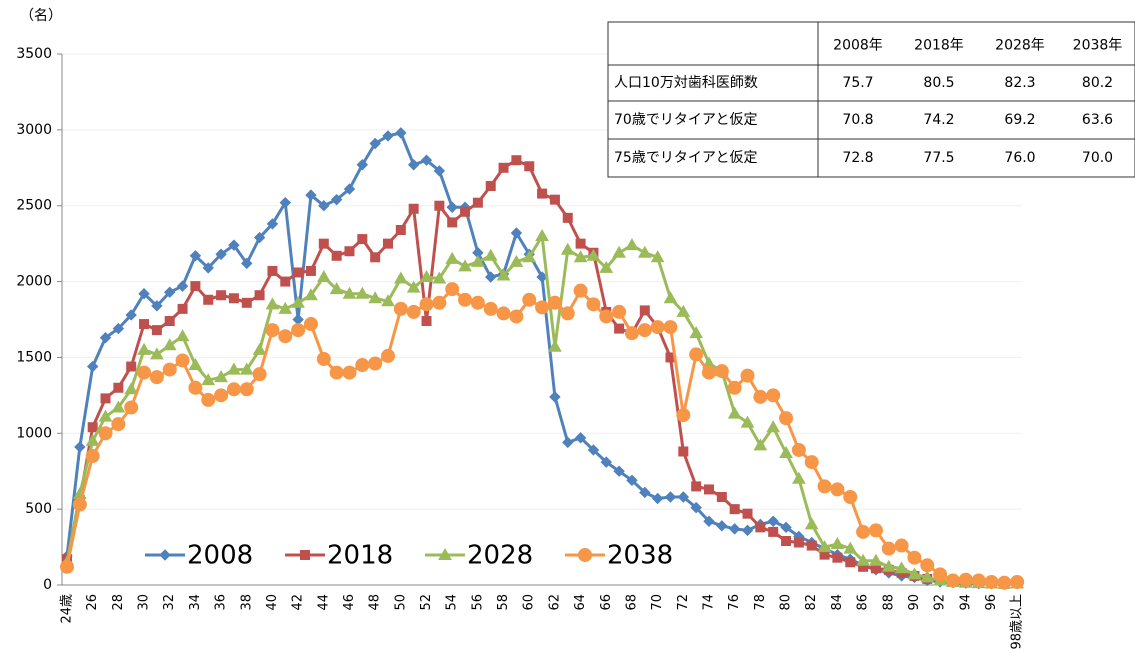  I want to click on x-tick-label: 48, so click(375, 602).